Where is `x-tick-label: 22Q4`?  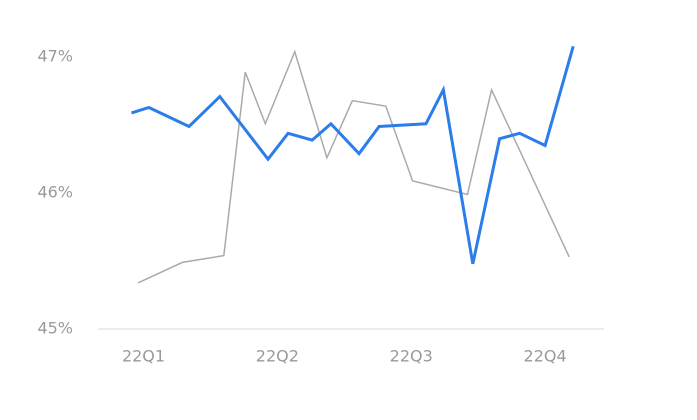
x-tick-label: 22Q4 is located at coordinates (545, 356).